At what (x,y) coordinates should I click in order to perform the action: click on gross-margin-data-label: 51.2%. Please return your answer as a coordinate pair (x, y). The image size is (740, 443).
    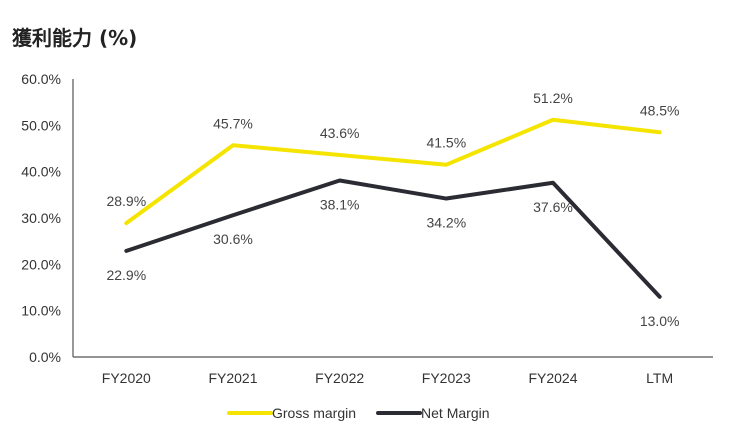
    Looking at the image, I should click on (553, 98).